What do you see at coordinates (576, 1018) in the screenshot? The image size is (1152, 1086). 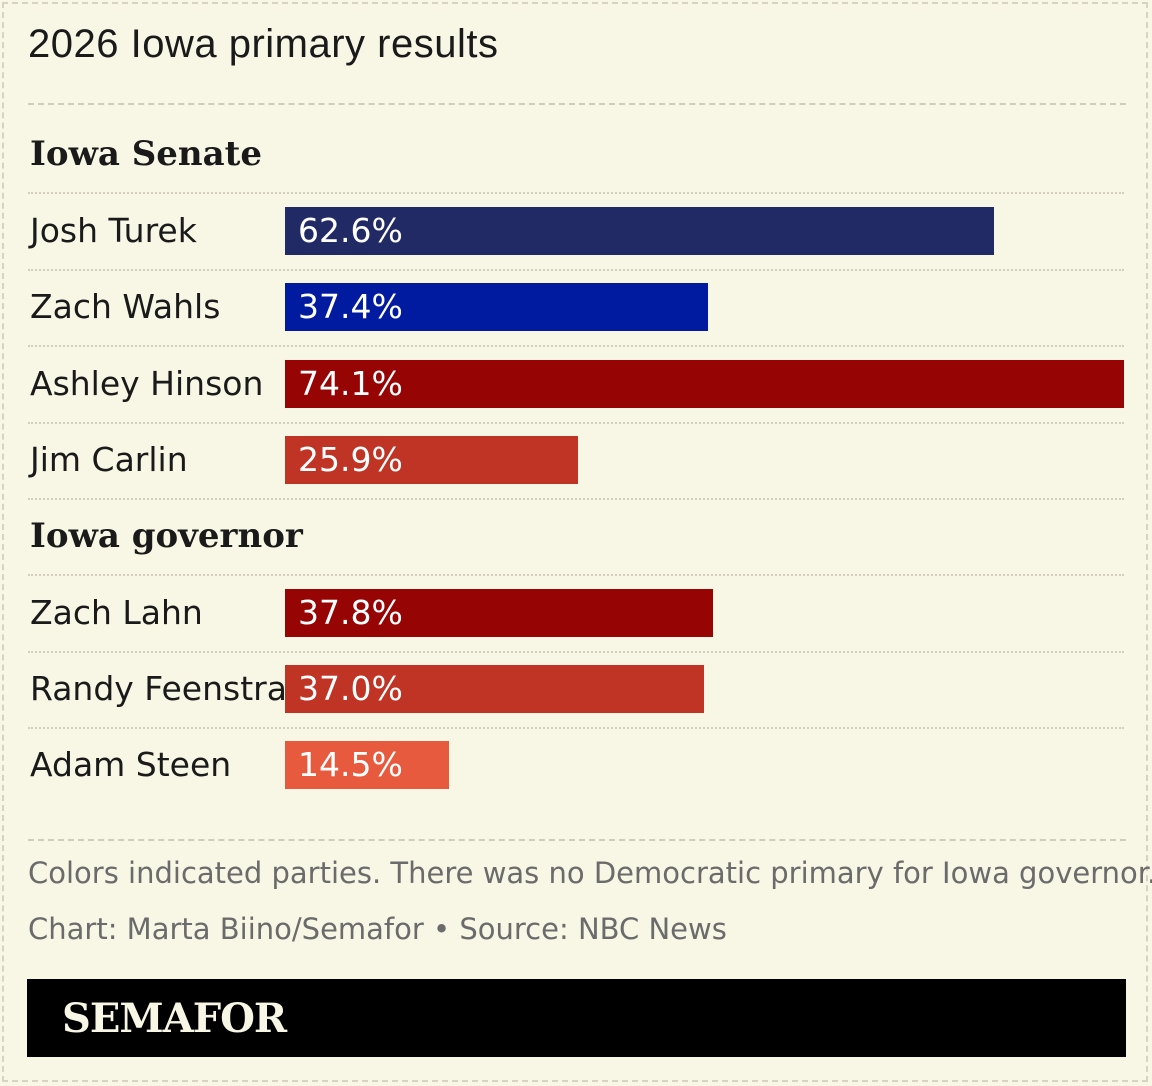 I see `brand-bar: SEMAFOR` at bounding box center [576, 1018].